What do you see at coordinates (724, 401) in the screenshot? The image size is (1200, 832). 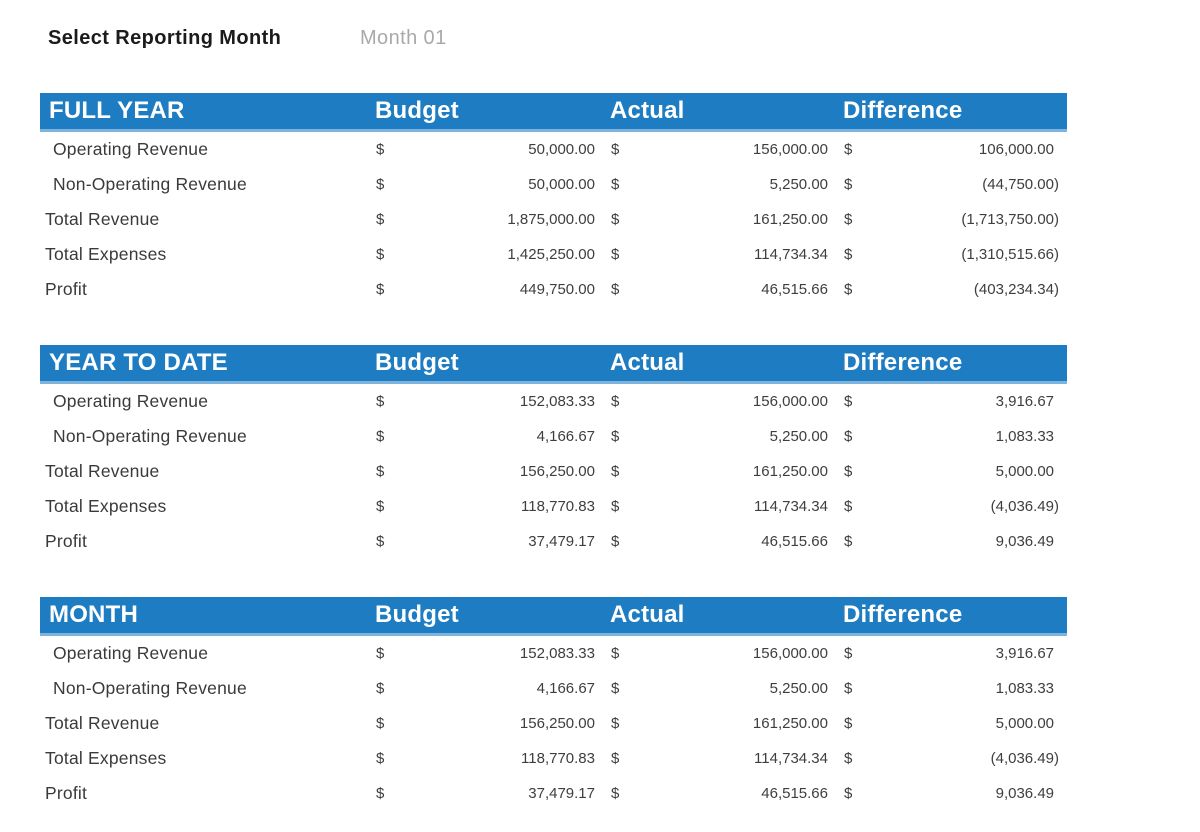 I see `actual-cell: $156,000.00` at bounding box center [724, 401].